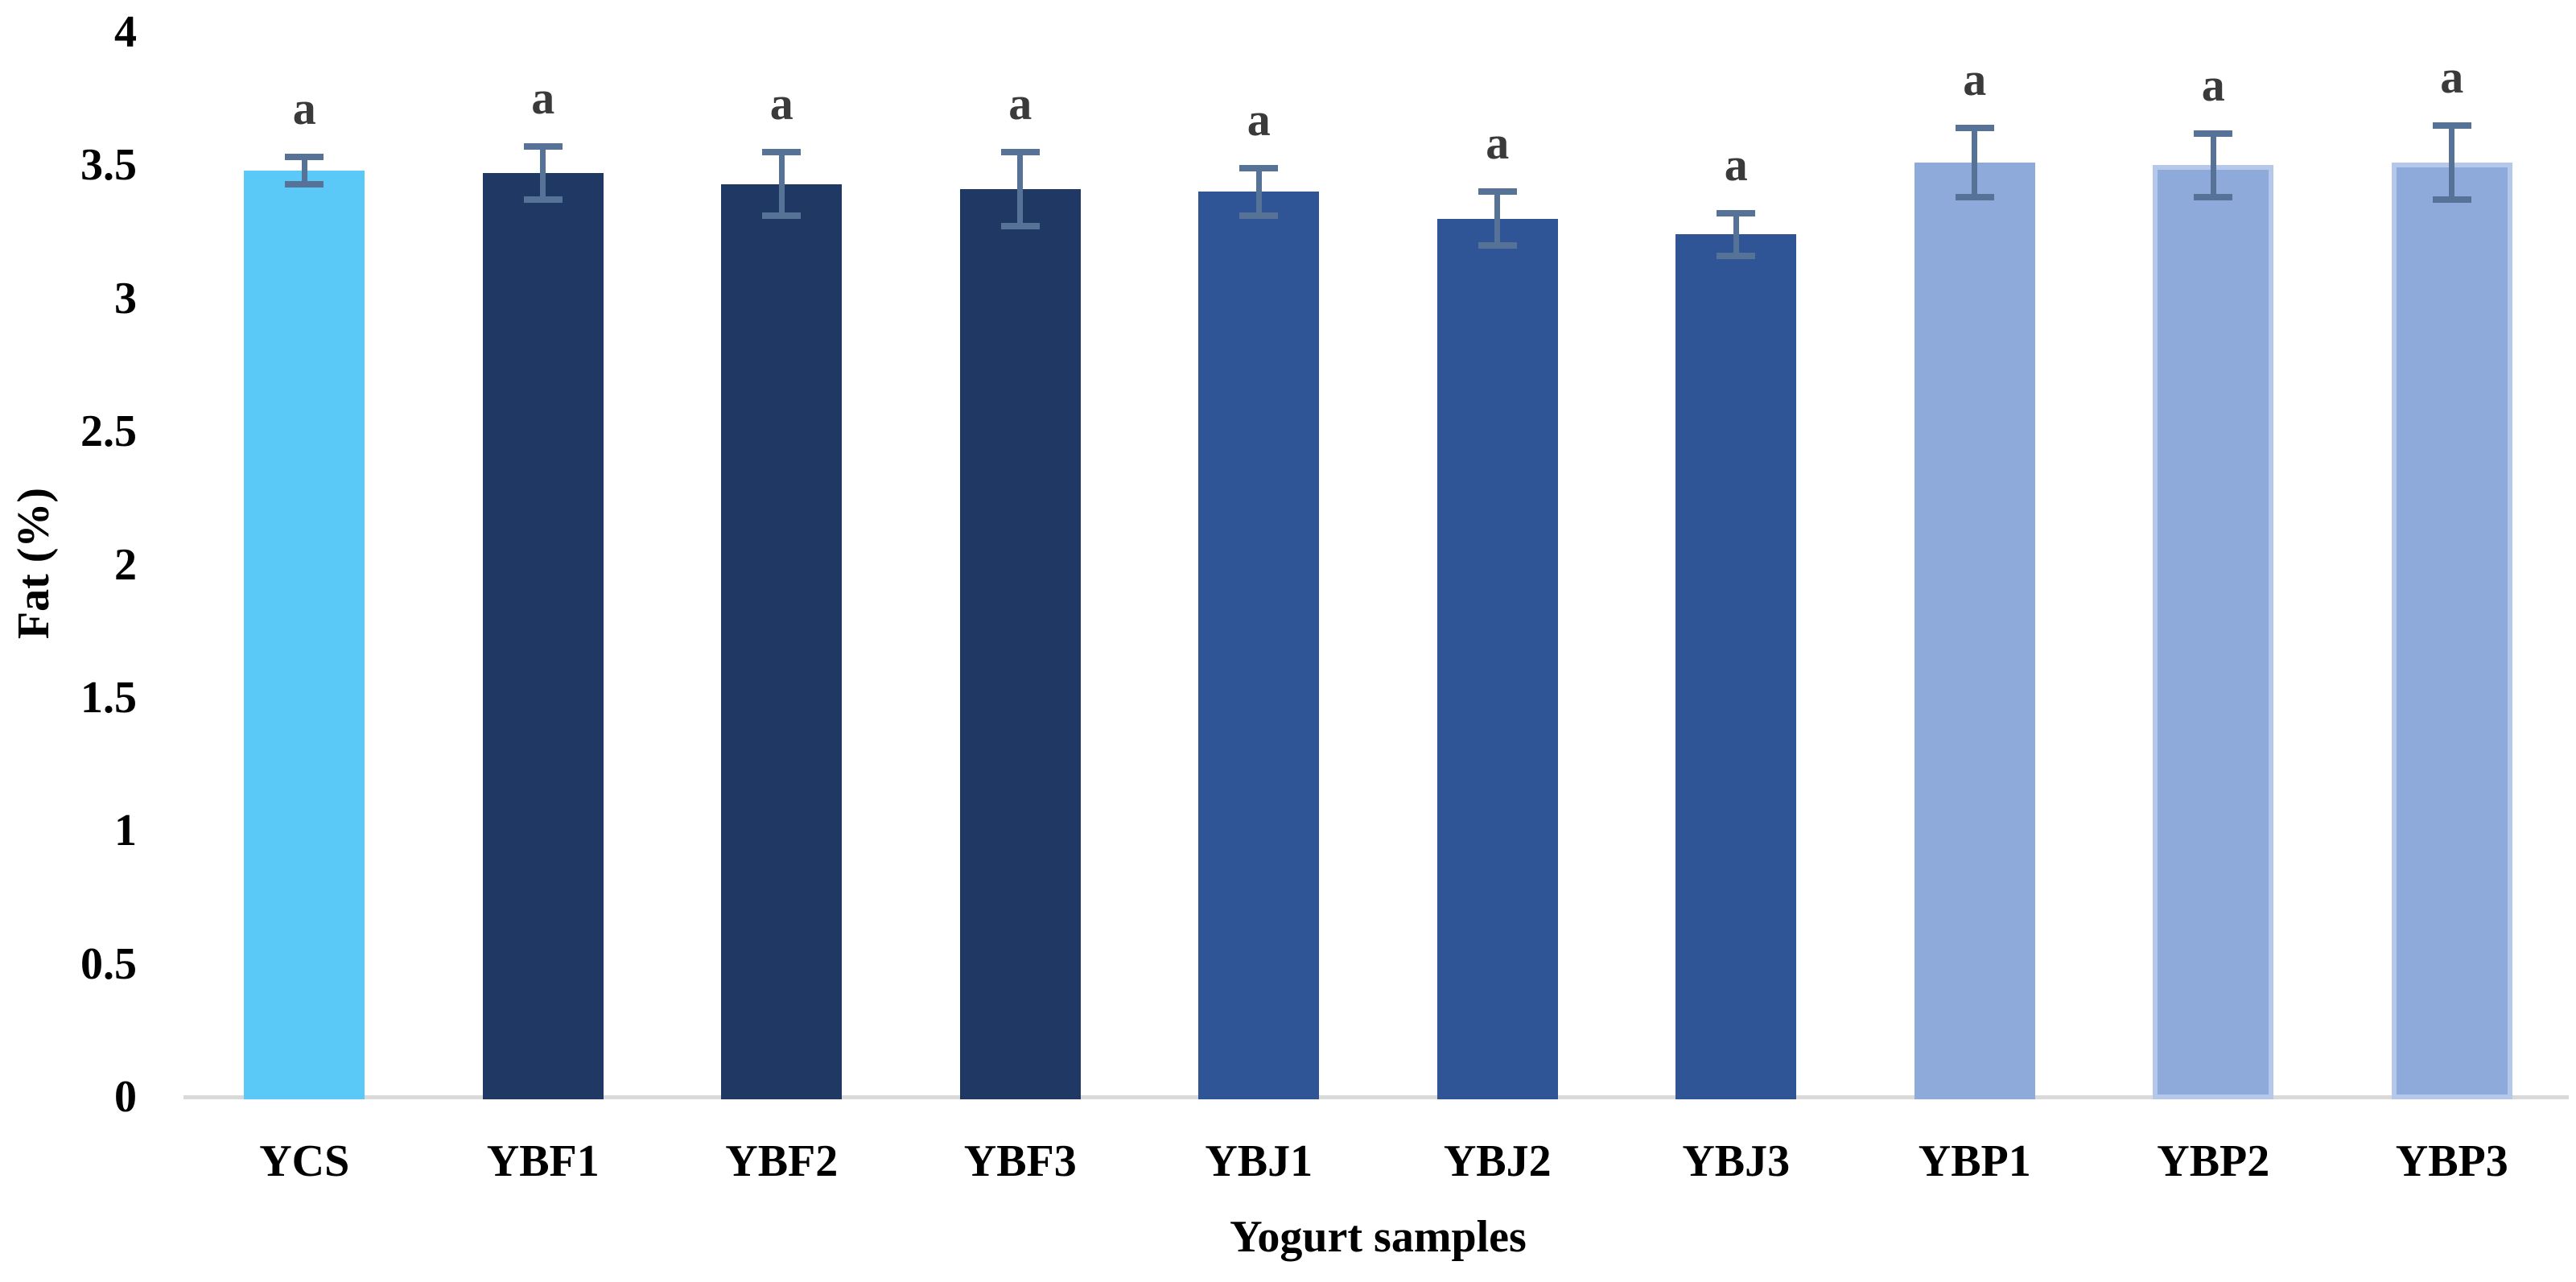  What do you see at coordinates (1020, 1161) in the screenshot?
I see `x-tick-label-ybf3: YBF3` at bounding box center [1020, 1161].